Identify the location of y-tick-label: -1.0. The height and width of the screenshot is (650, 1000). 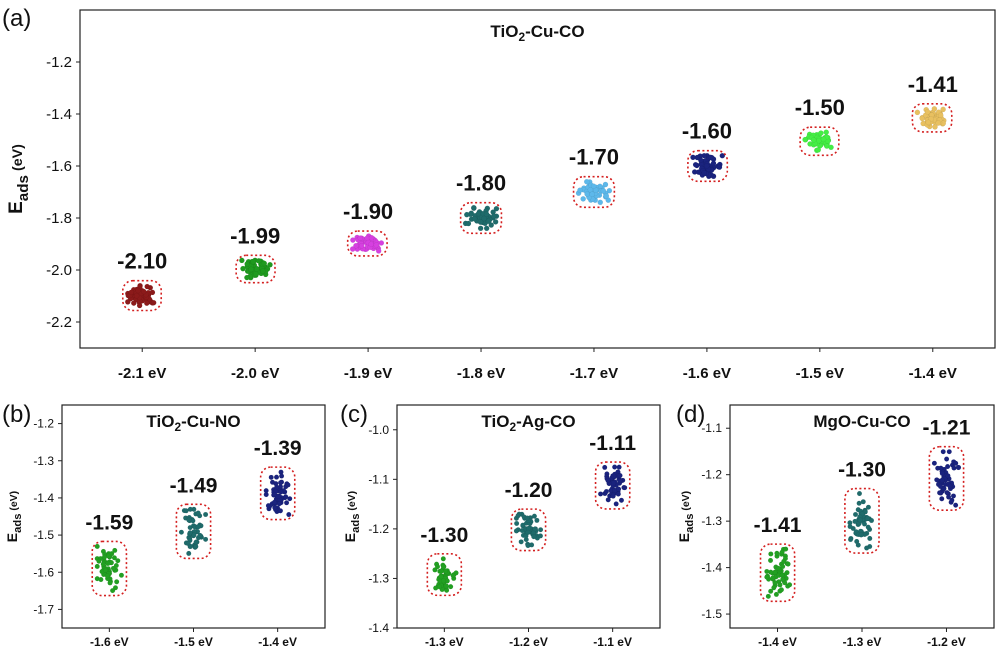
(378, 430).